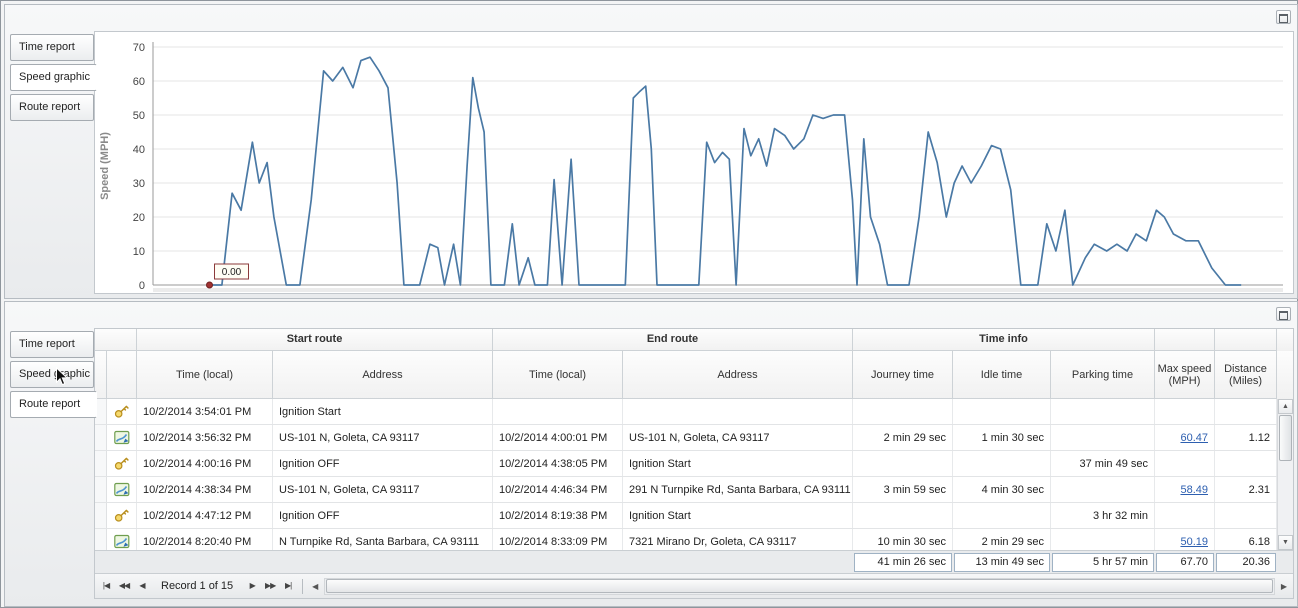  I want to click on cell-max-speed: 58.49, so click(1185, 489).